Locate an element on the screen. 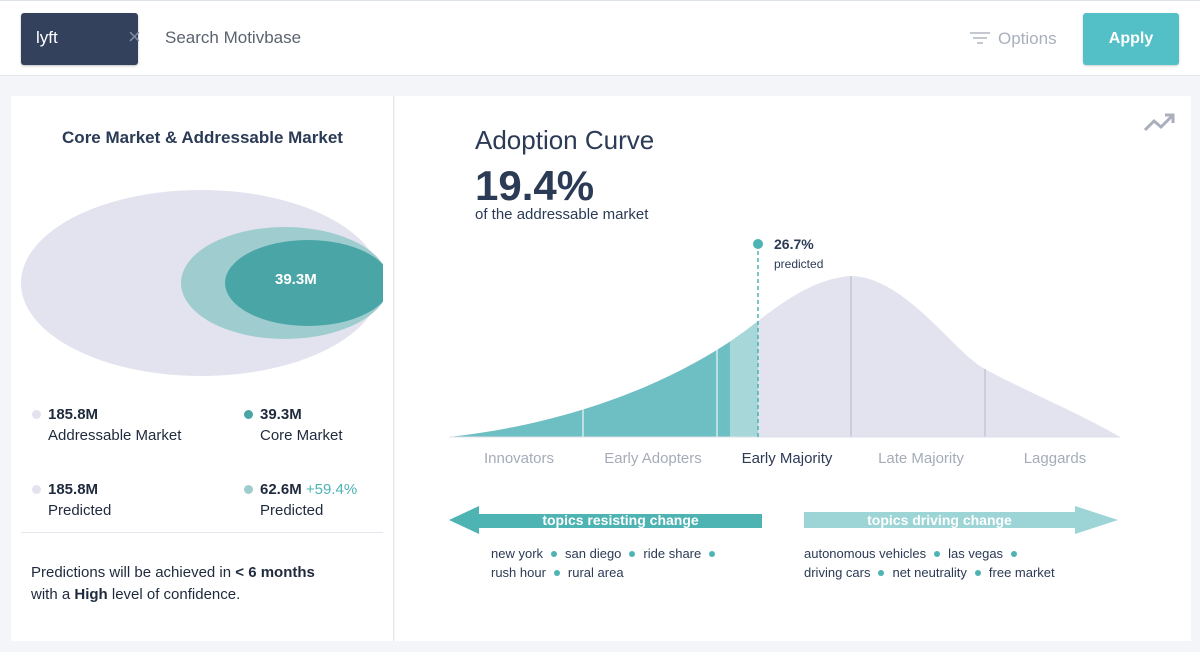 The height and width of the screenshot is (652, 1200). adoption-predicted-area is located at coordinates (744, 356).